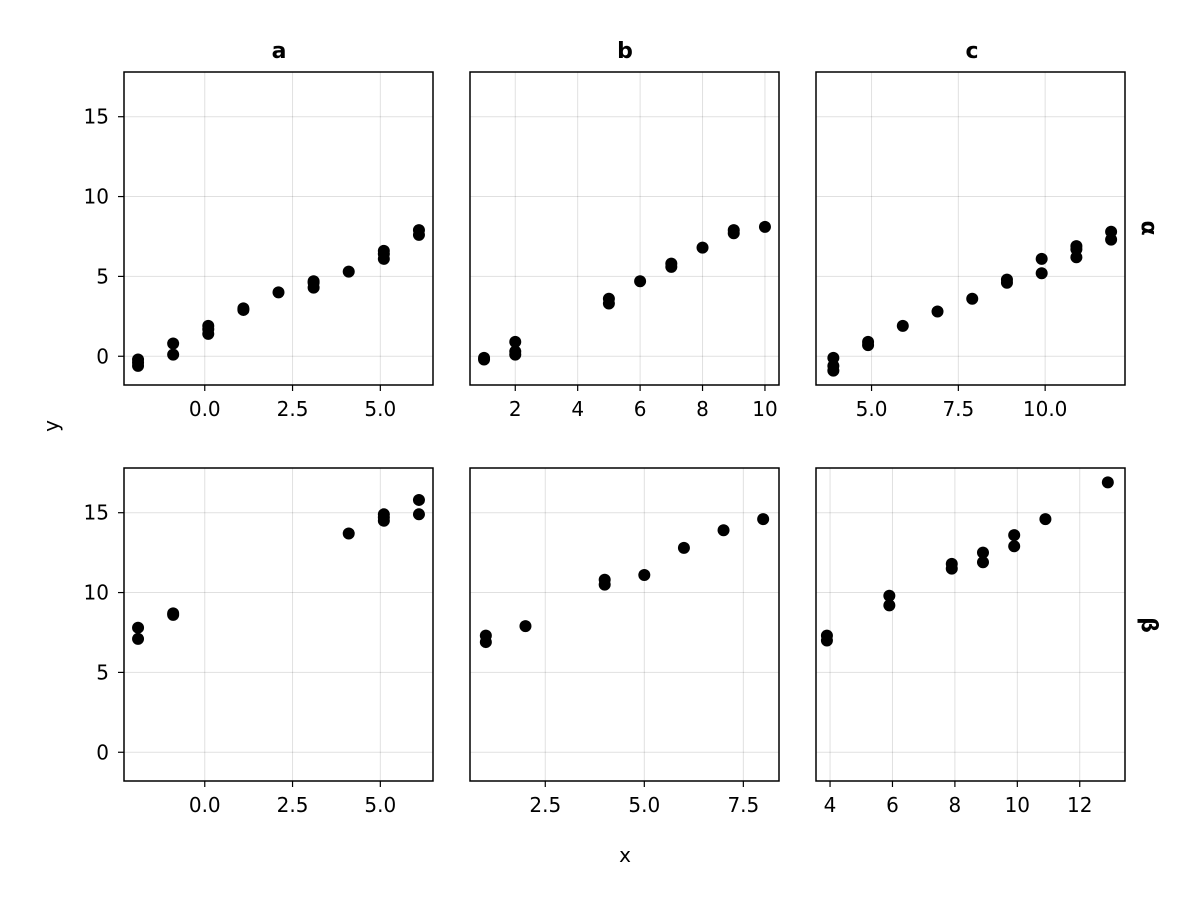 The height and width of the screenshot is (900, 1200). Describe the element at coordinates (625, 855) in the screenshot. I see `x-axis-label: x` at that location.